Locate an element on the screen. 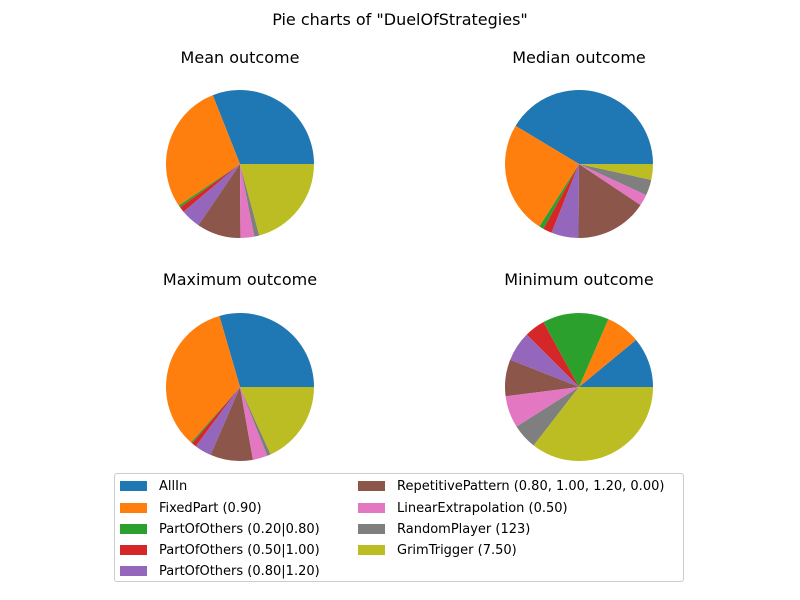 The image size is (800, 600). pie-title-maximum: Maximum outcome is located at coordinates (240, 279).